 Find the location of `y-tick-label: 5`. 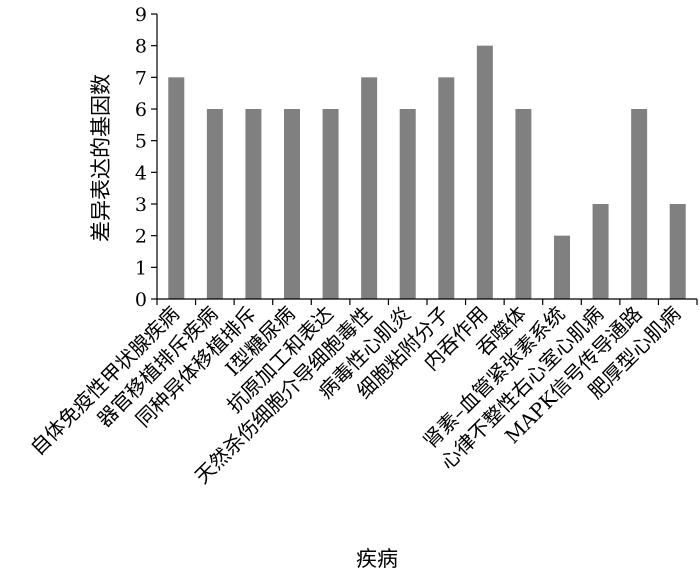

y-tick-label: 5 is located at coordinates (141, 142).